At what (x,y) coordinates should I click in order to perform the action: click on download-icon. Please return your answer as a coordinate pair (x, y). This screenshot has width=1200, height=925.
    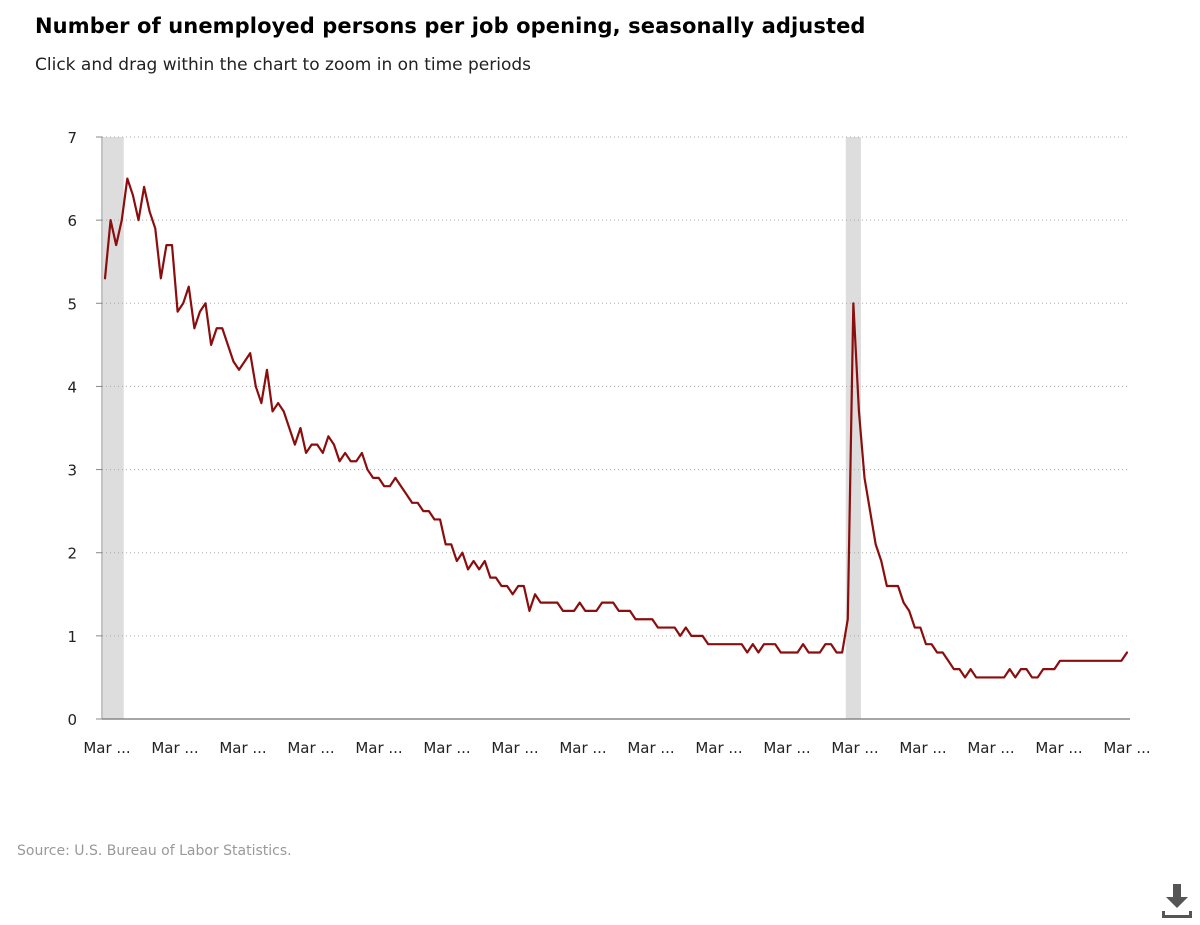
    Looking at the image, I should click on (1177, 901).